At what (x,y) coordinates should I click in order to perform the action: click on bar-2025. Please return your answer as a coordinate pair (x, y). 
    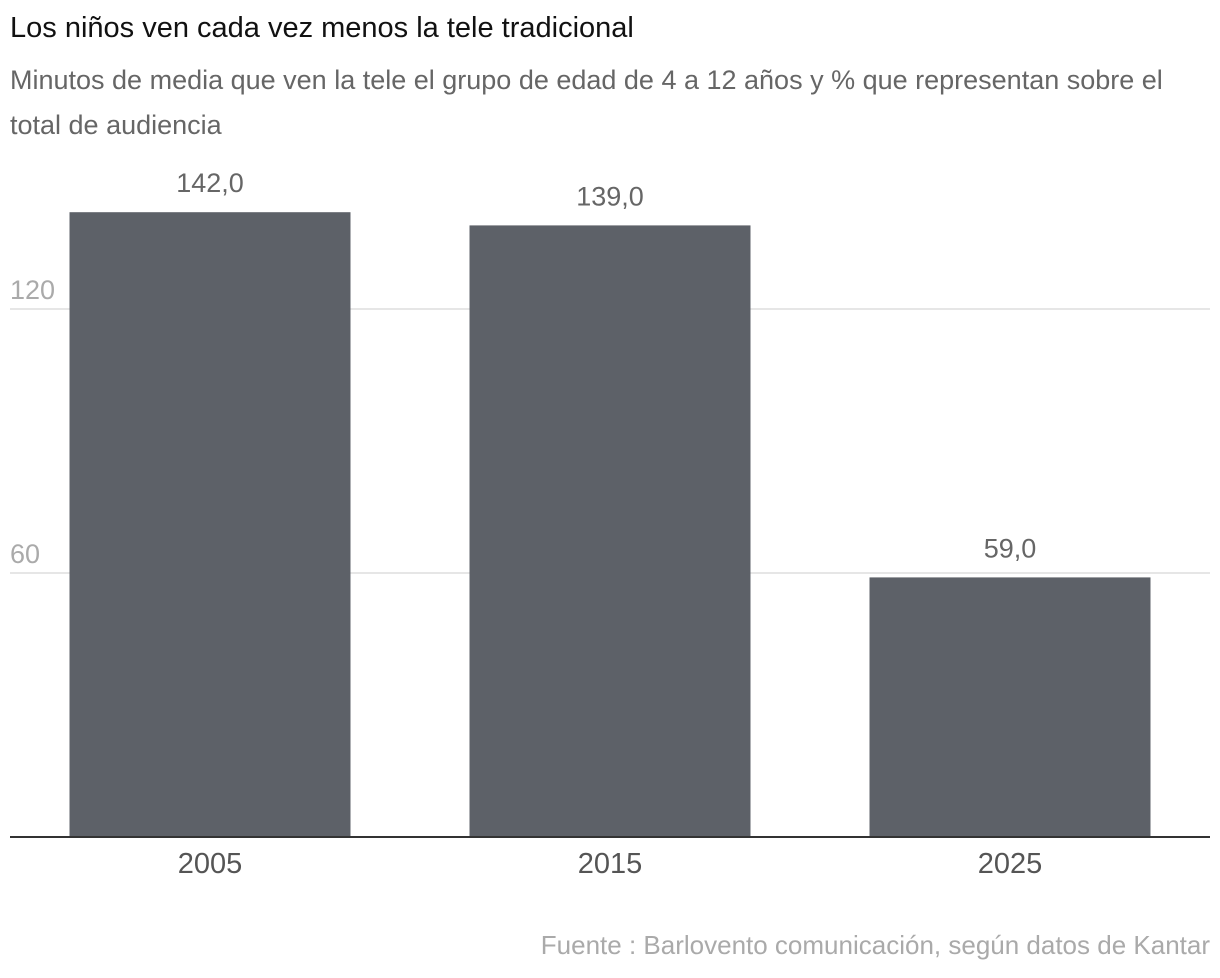
    Looking at the image, I should click on (1010, 707).